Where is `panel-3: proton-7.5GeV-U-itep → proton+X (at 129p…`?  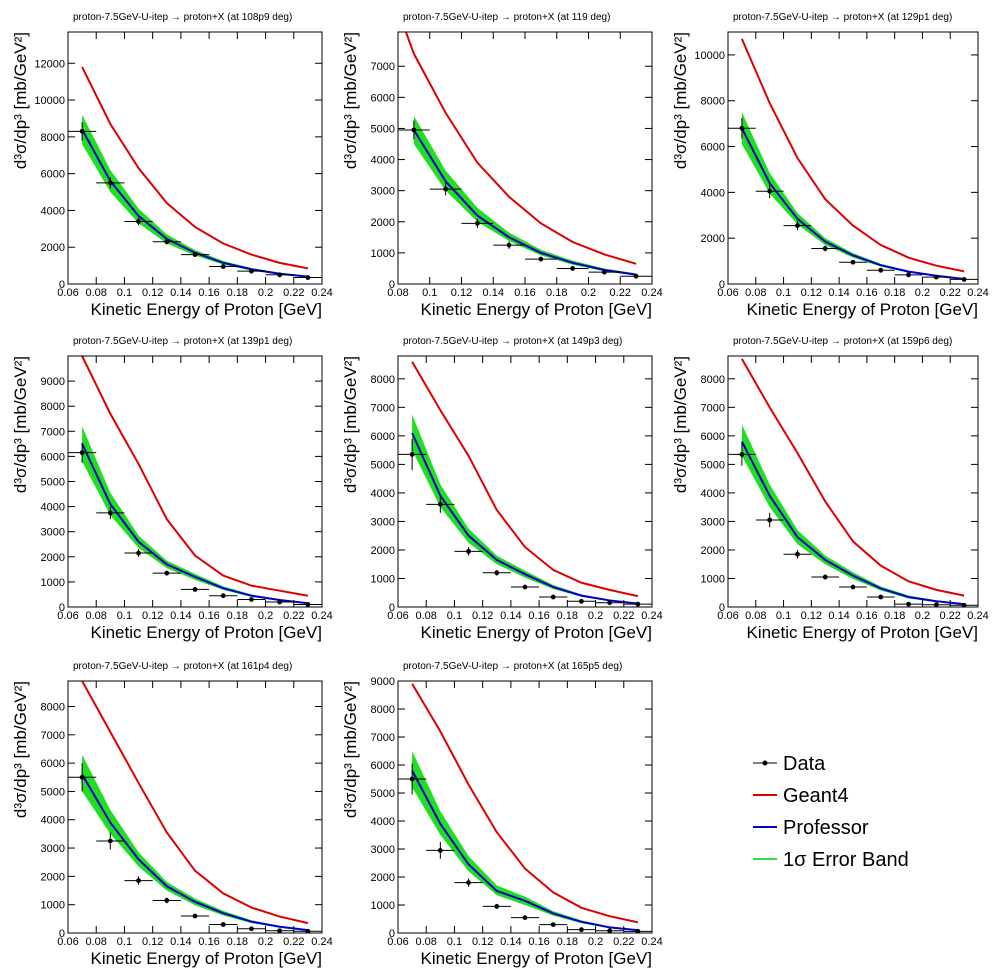 panel-3: proton-7.5GeV-U-itep → proton+X (at 129p… is located at coordinates (830, 165).